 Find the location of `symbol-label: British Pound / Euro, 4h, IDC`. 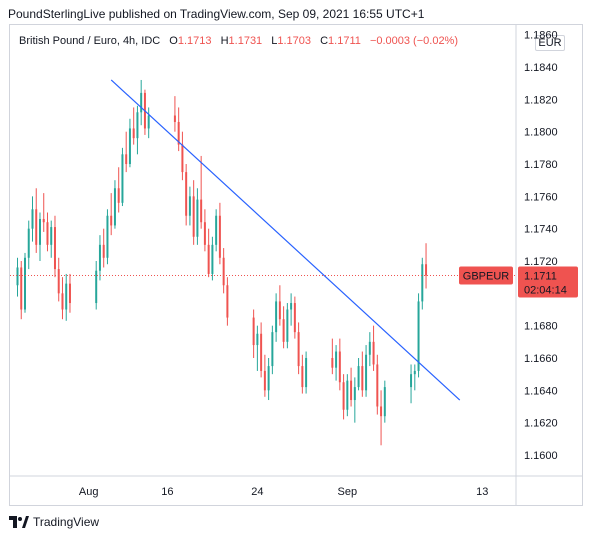

symbol-label: British Pound / Euro, 4h, IDC is located at coordinates (90, 41).